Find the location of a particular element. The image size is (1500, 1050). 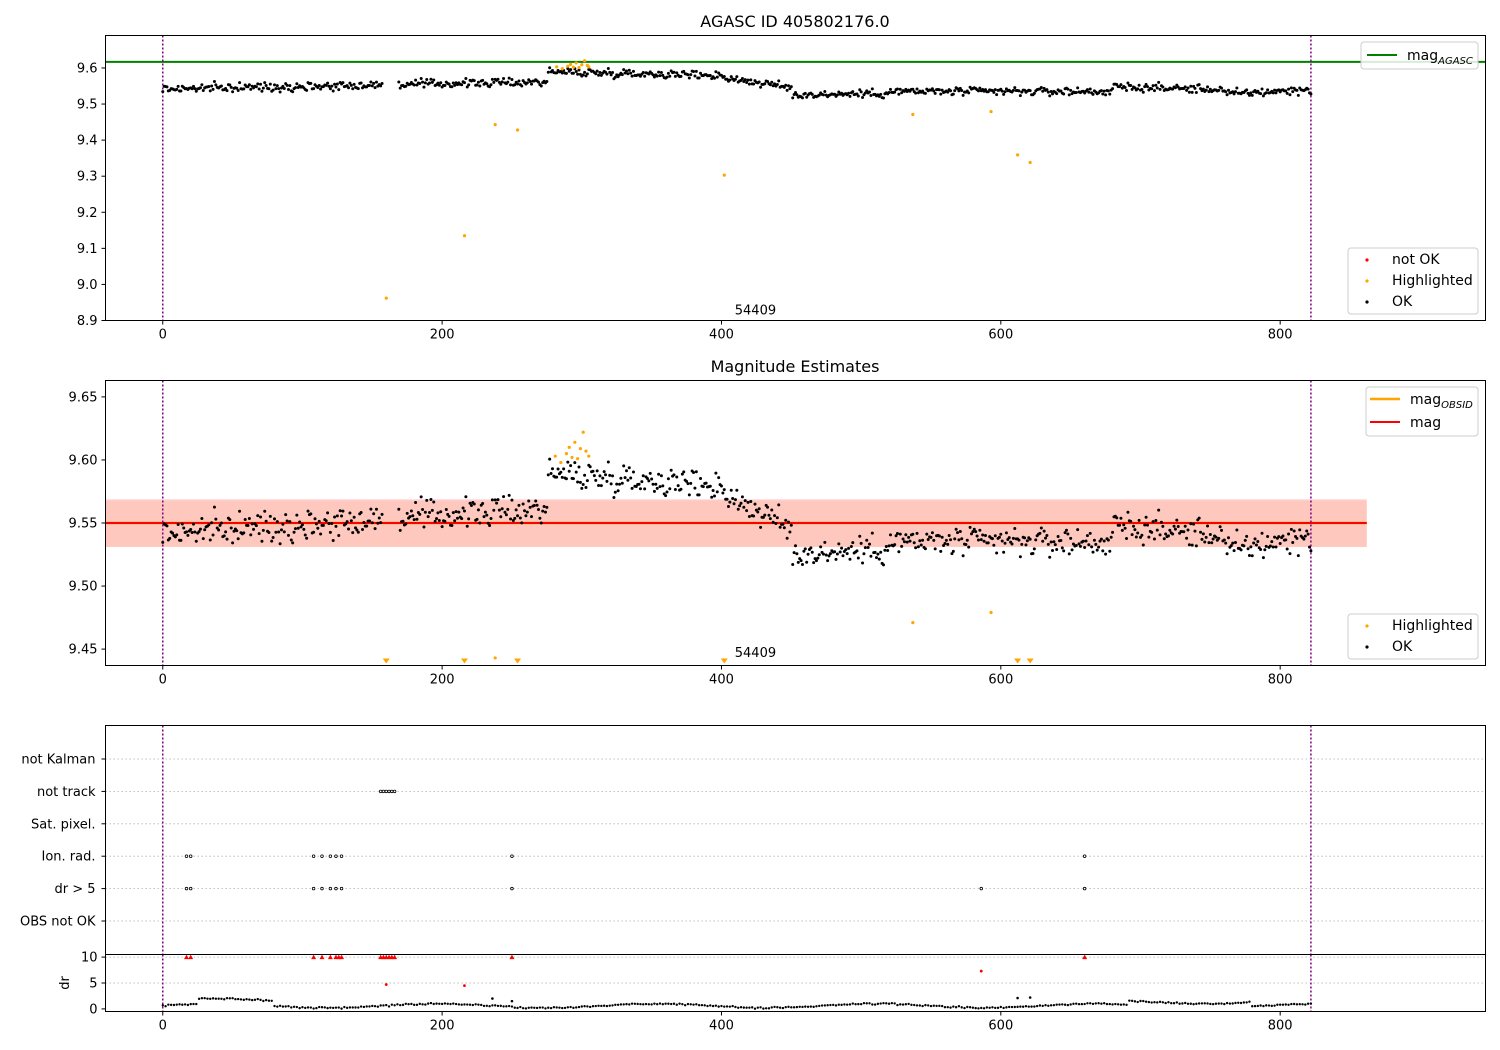

x-tick-label: 200 is located at coordinates (442, 1026).